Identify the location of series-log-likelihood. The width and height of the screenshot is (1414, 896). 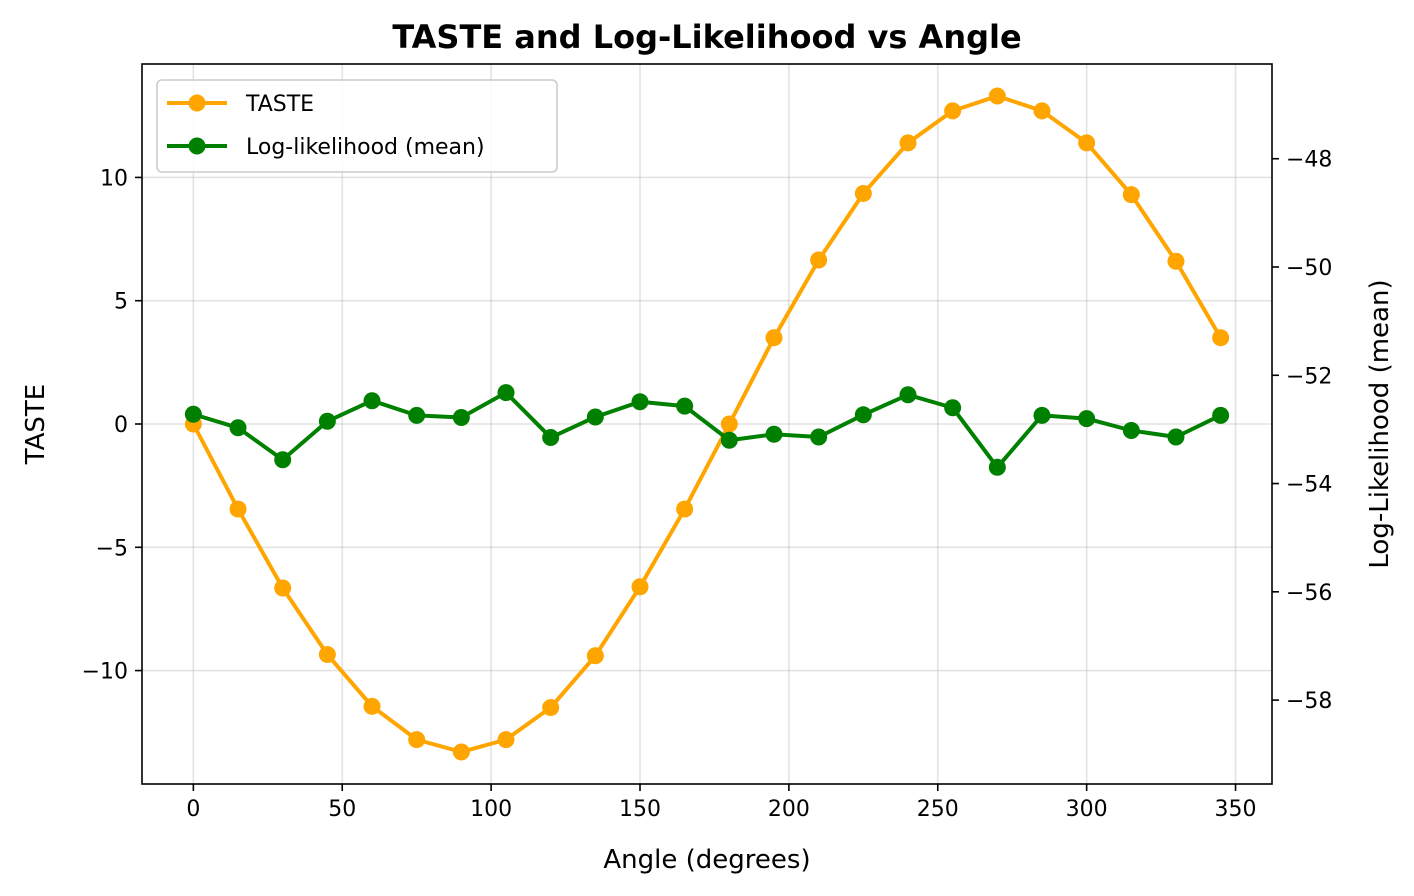
(707, 430).